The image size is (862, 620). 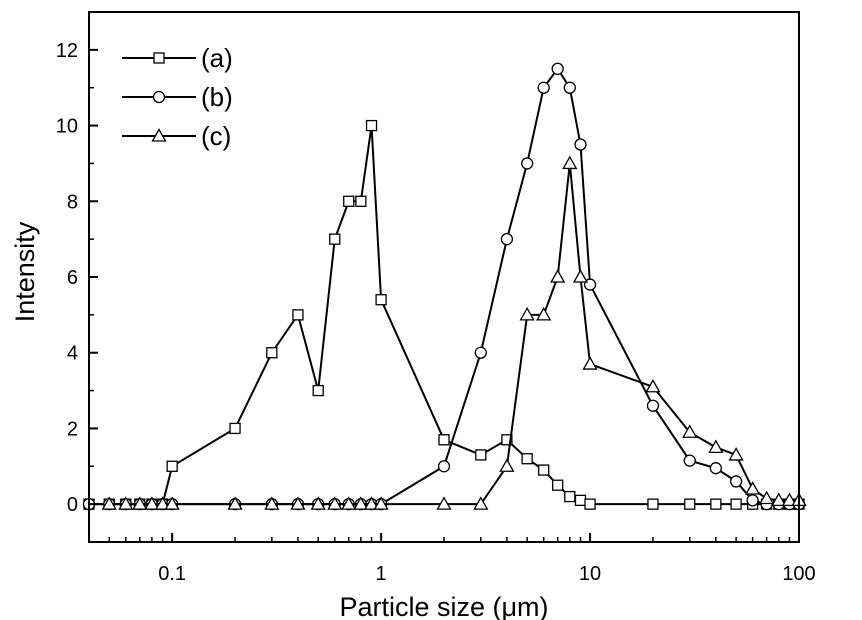 What do you see at coordinates (216, 136) in the screenshot?
I see `legend-label: (c)` at bounding box center [216, 136].